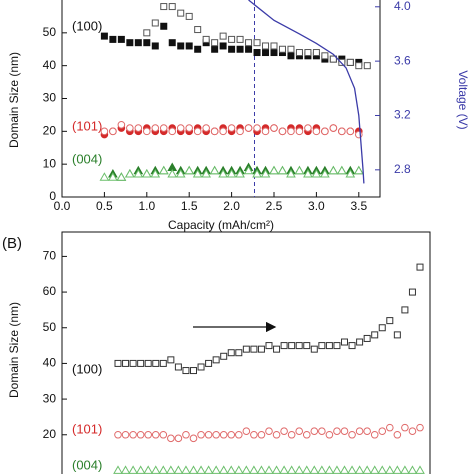  What do you see at coordinates (50, 98) in the screenshot?
I see `y-tick-label: 30` at bounding box center [50, 98].